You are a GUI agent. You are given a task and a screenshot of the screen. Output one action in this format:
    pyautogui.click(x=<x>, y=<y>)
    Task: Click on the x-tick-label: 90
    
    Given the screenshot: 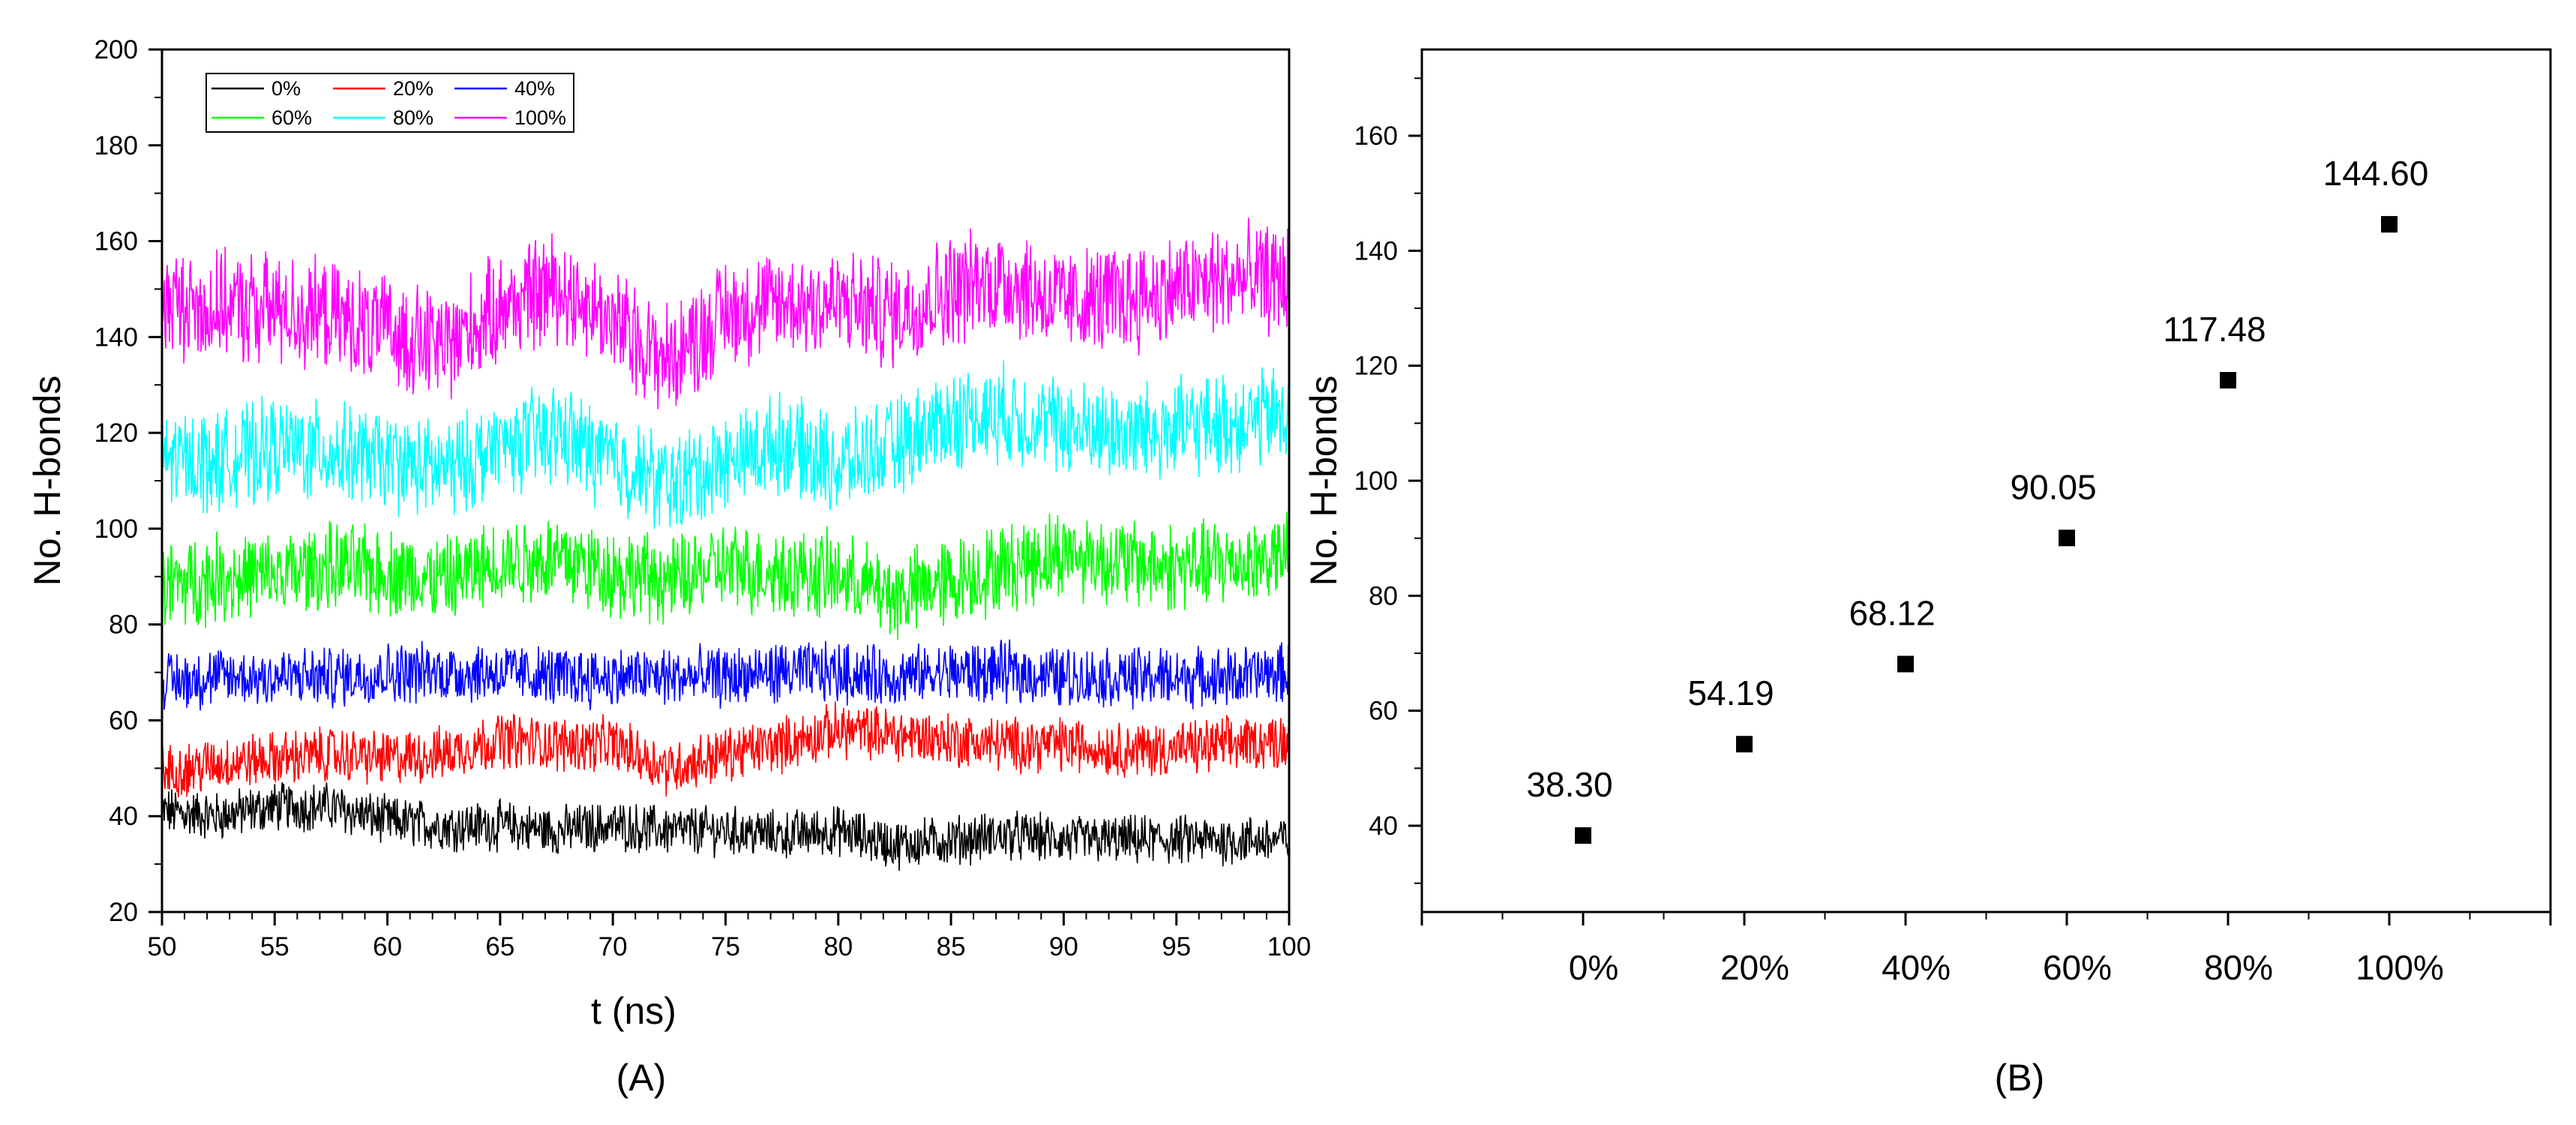 What is the action you would take?
    pyautogui.click(x=1064, y=947)
    